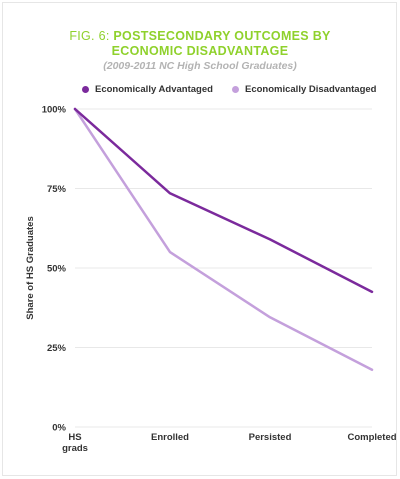 The height and width of the screenshot is (479, 400). Describe the element at coordinates (54, 110) in the screenshot. I see `y-tick-label: 100%` at that location.